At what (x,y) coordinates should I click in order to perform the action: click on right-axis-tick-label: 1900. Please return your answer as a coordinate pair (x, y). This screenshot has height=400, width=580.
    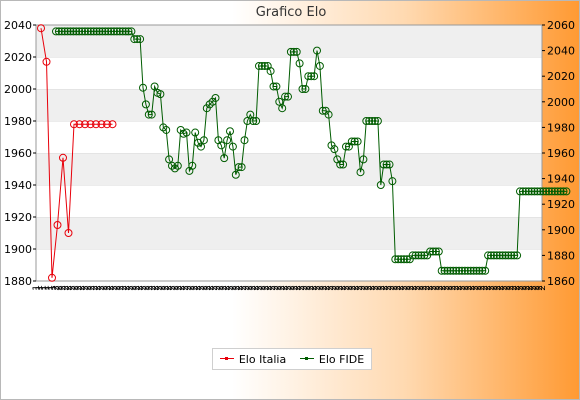
    Looking at the image, I should click on (561, 230).